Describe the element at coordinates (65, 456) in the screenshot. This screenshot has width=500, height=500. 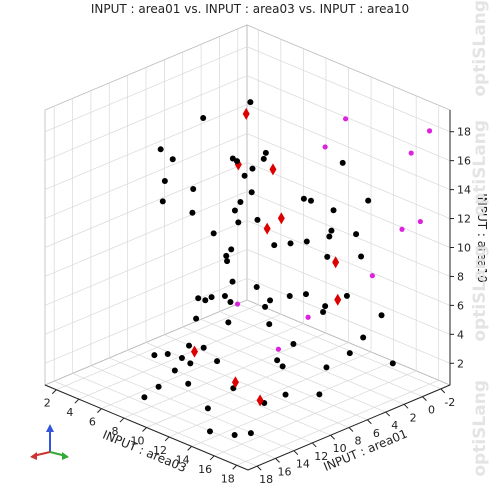
I see `triad-y-arrow` at that location.